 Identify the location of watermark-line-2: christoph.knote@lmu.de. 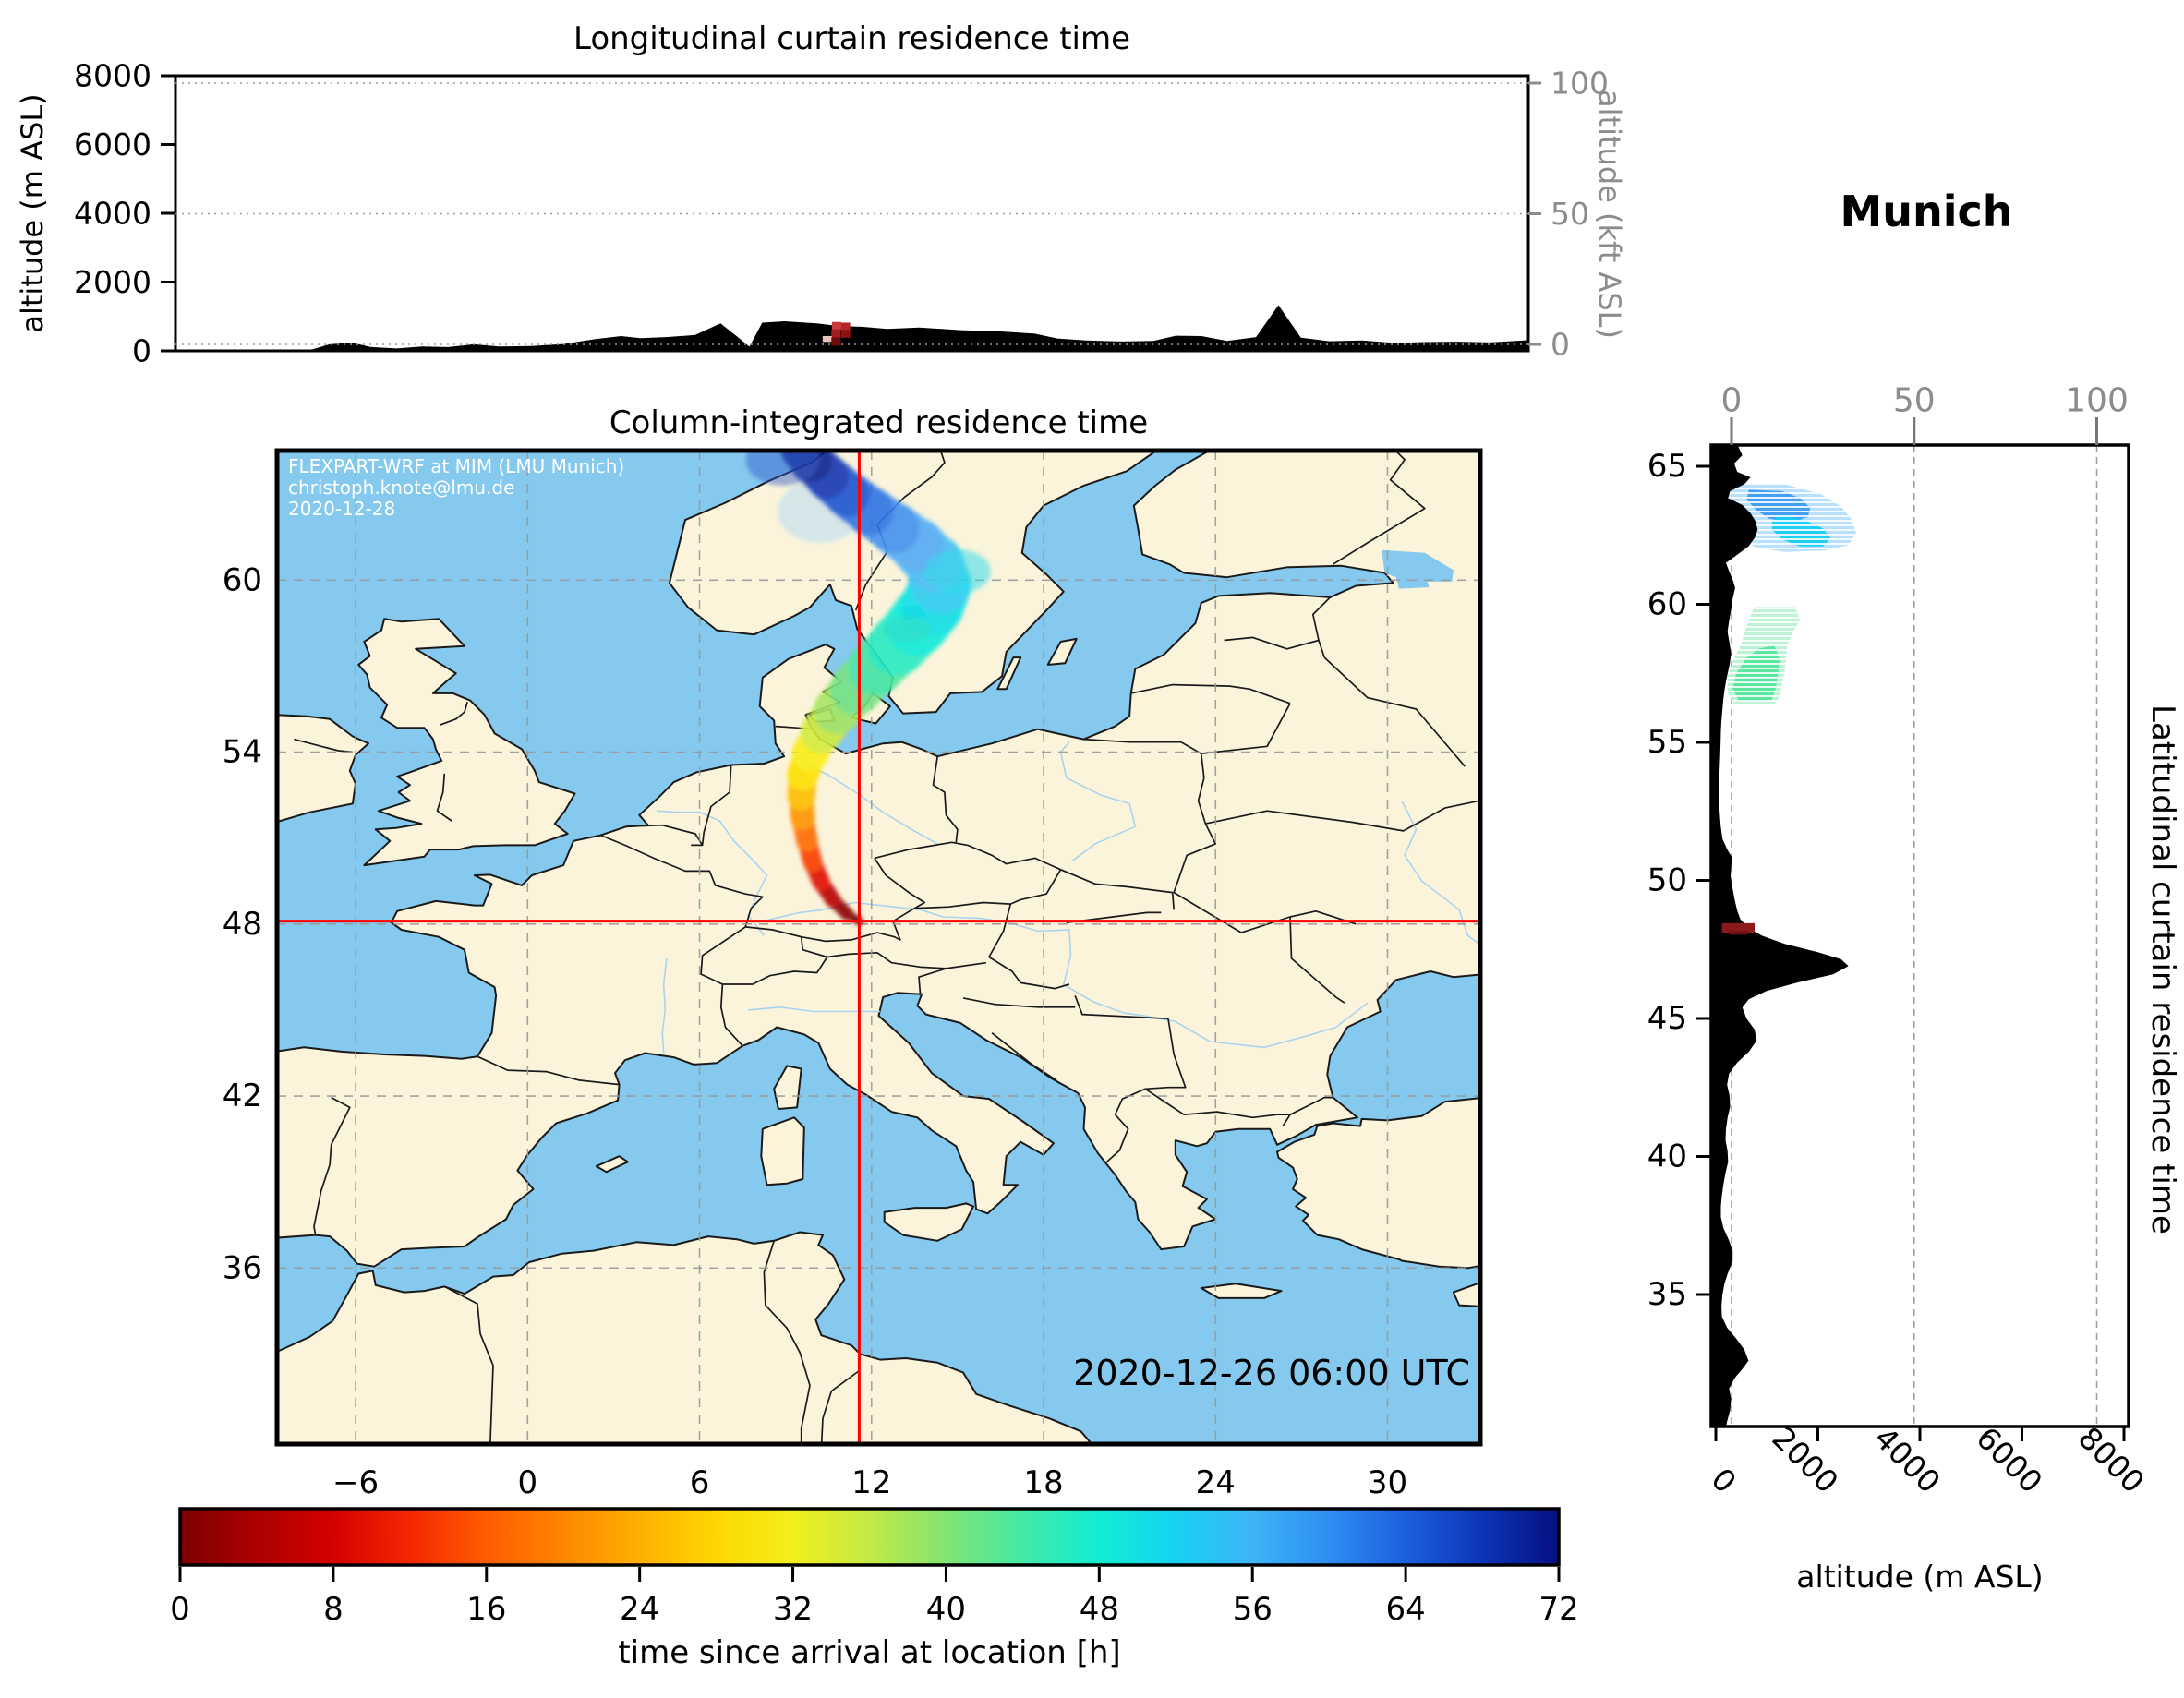
(401, 487).